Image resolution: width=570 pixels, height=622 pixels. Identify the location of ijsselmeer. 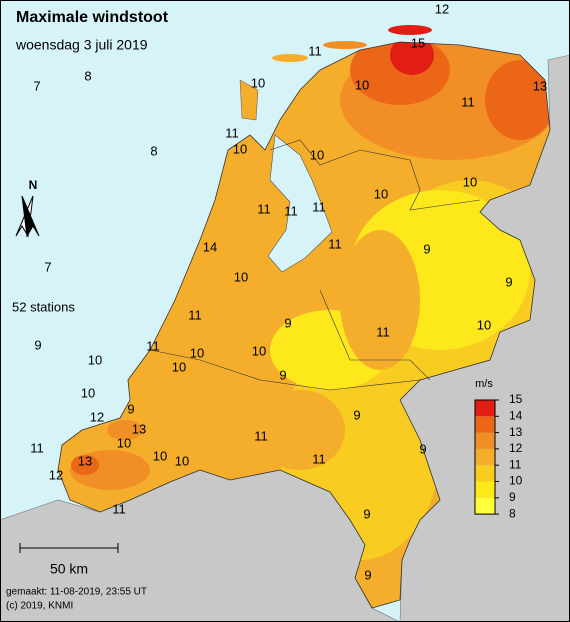
(300, 203).